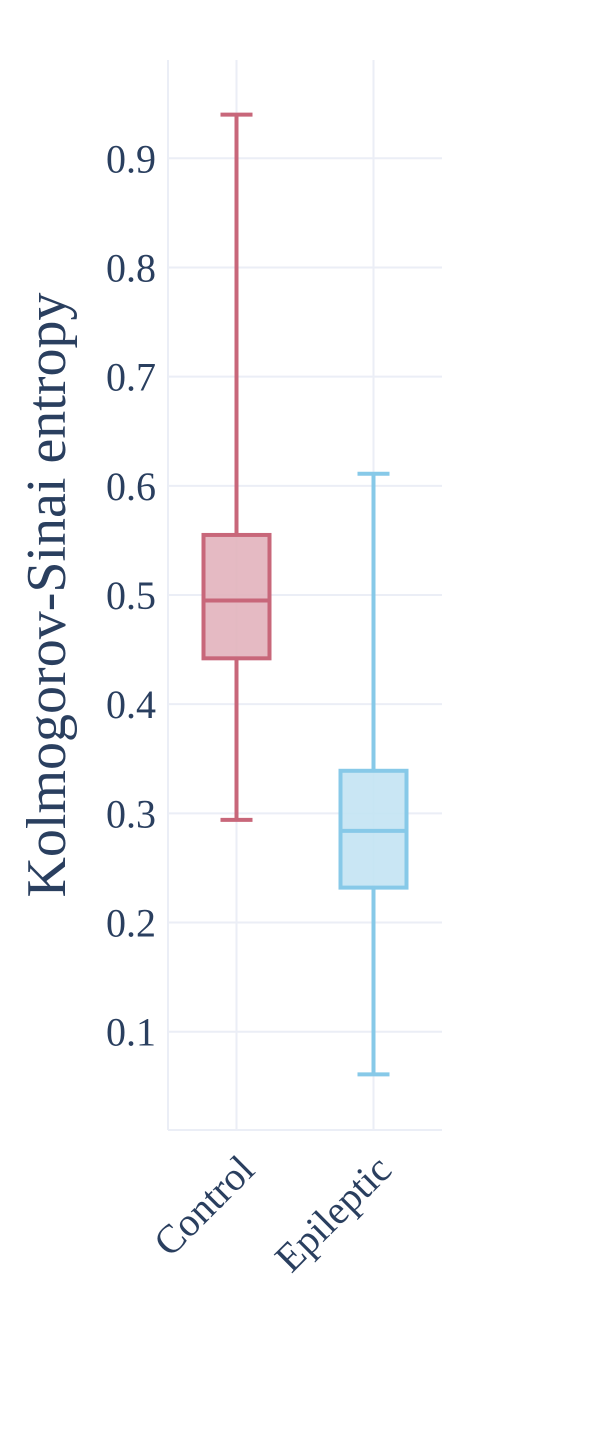 The height and width of the screenshot is (1431, 598). I want to click on y-tick-label: 0.6, so click(131, 486).